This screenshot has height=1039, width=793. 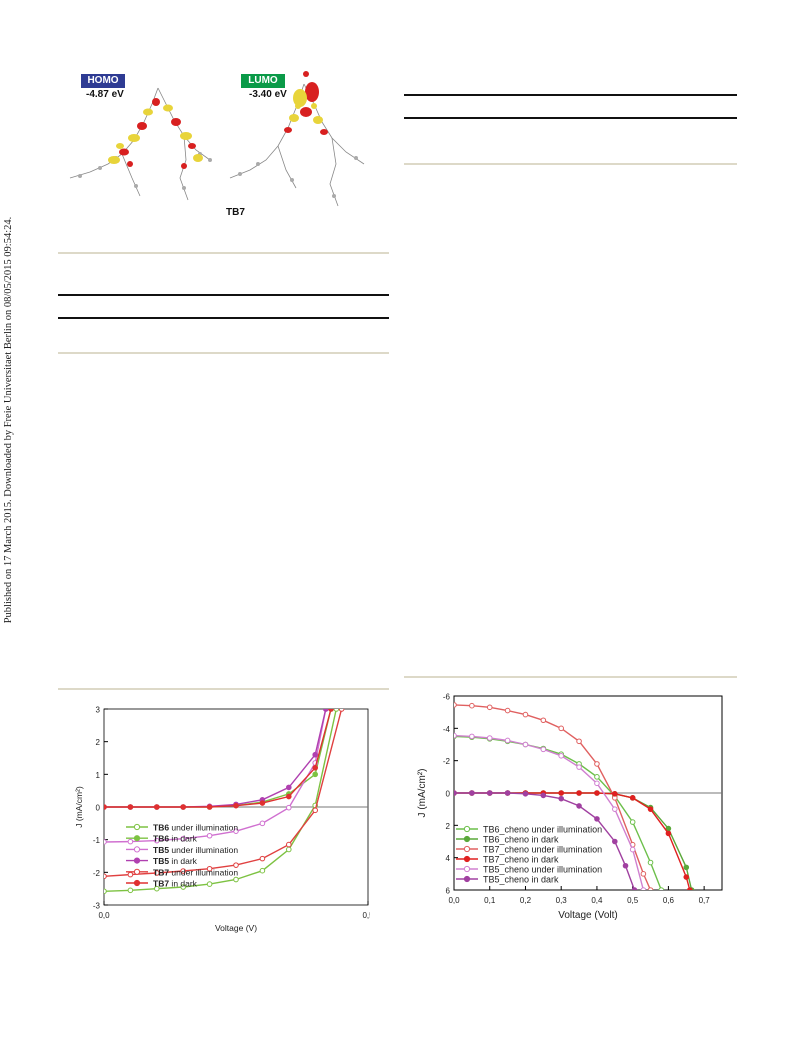 I want to click on y-tick-label: 6, so click(x=448, y=891).